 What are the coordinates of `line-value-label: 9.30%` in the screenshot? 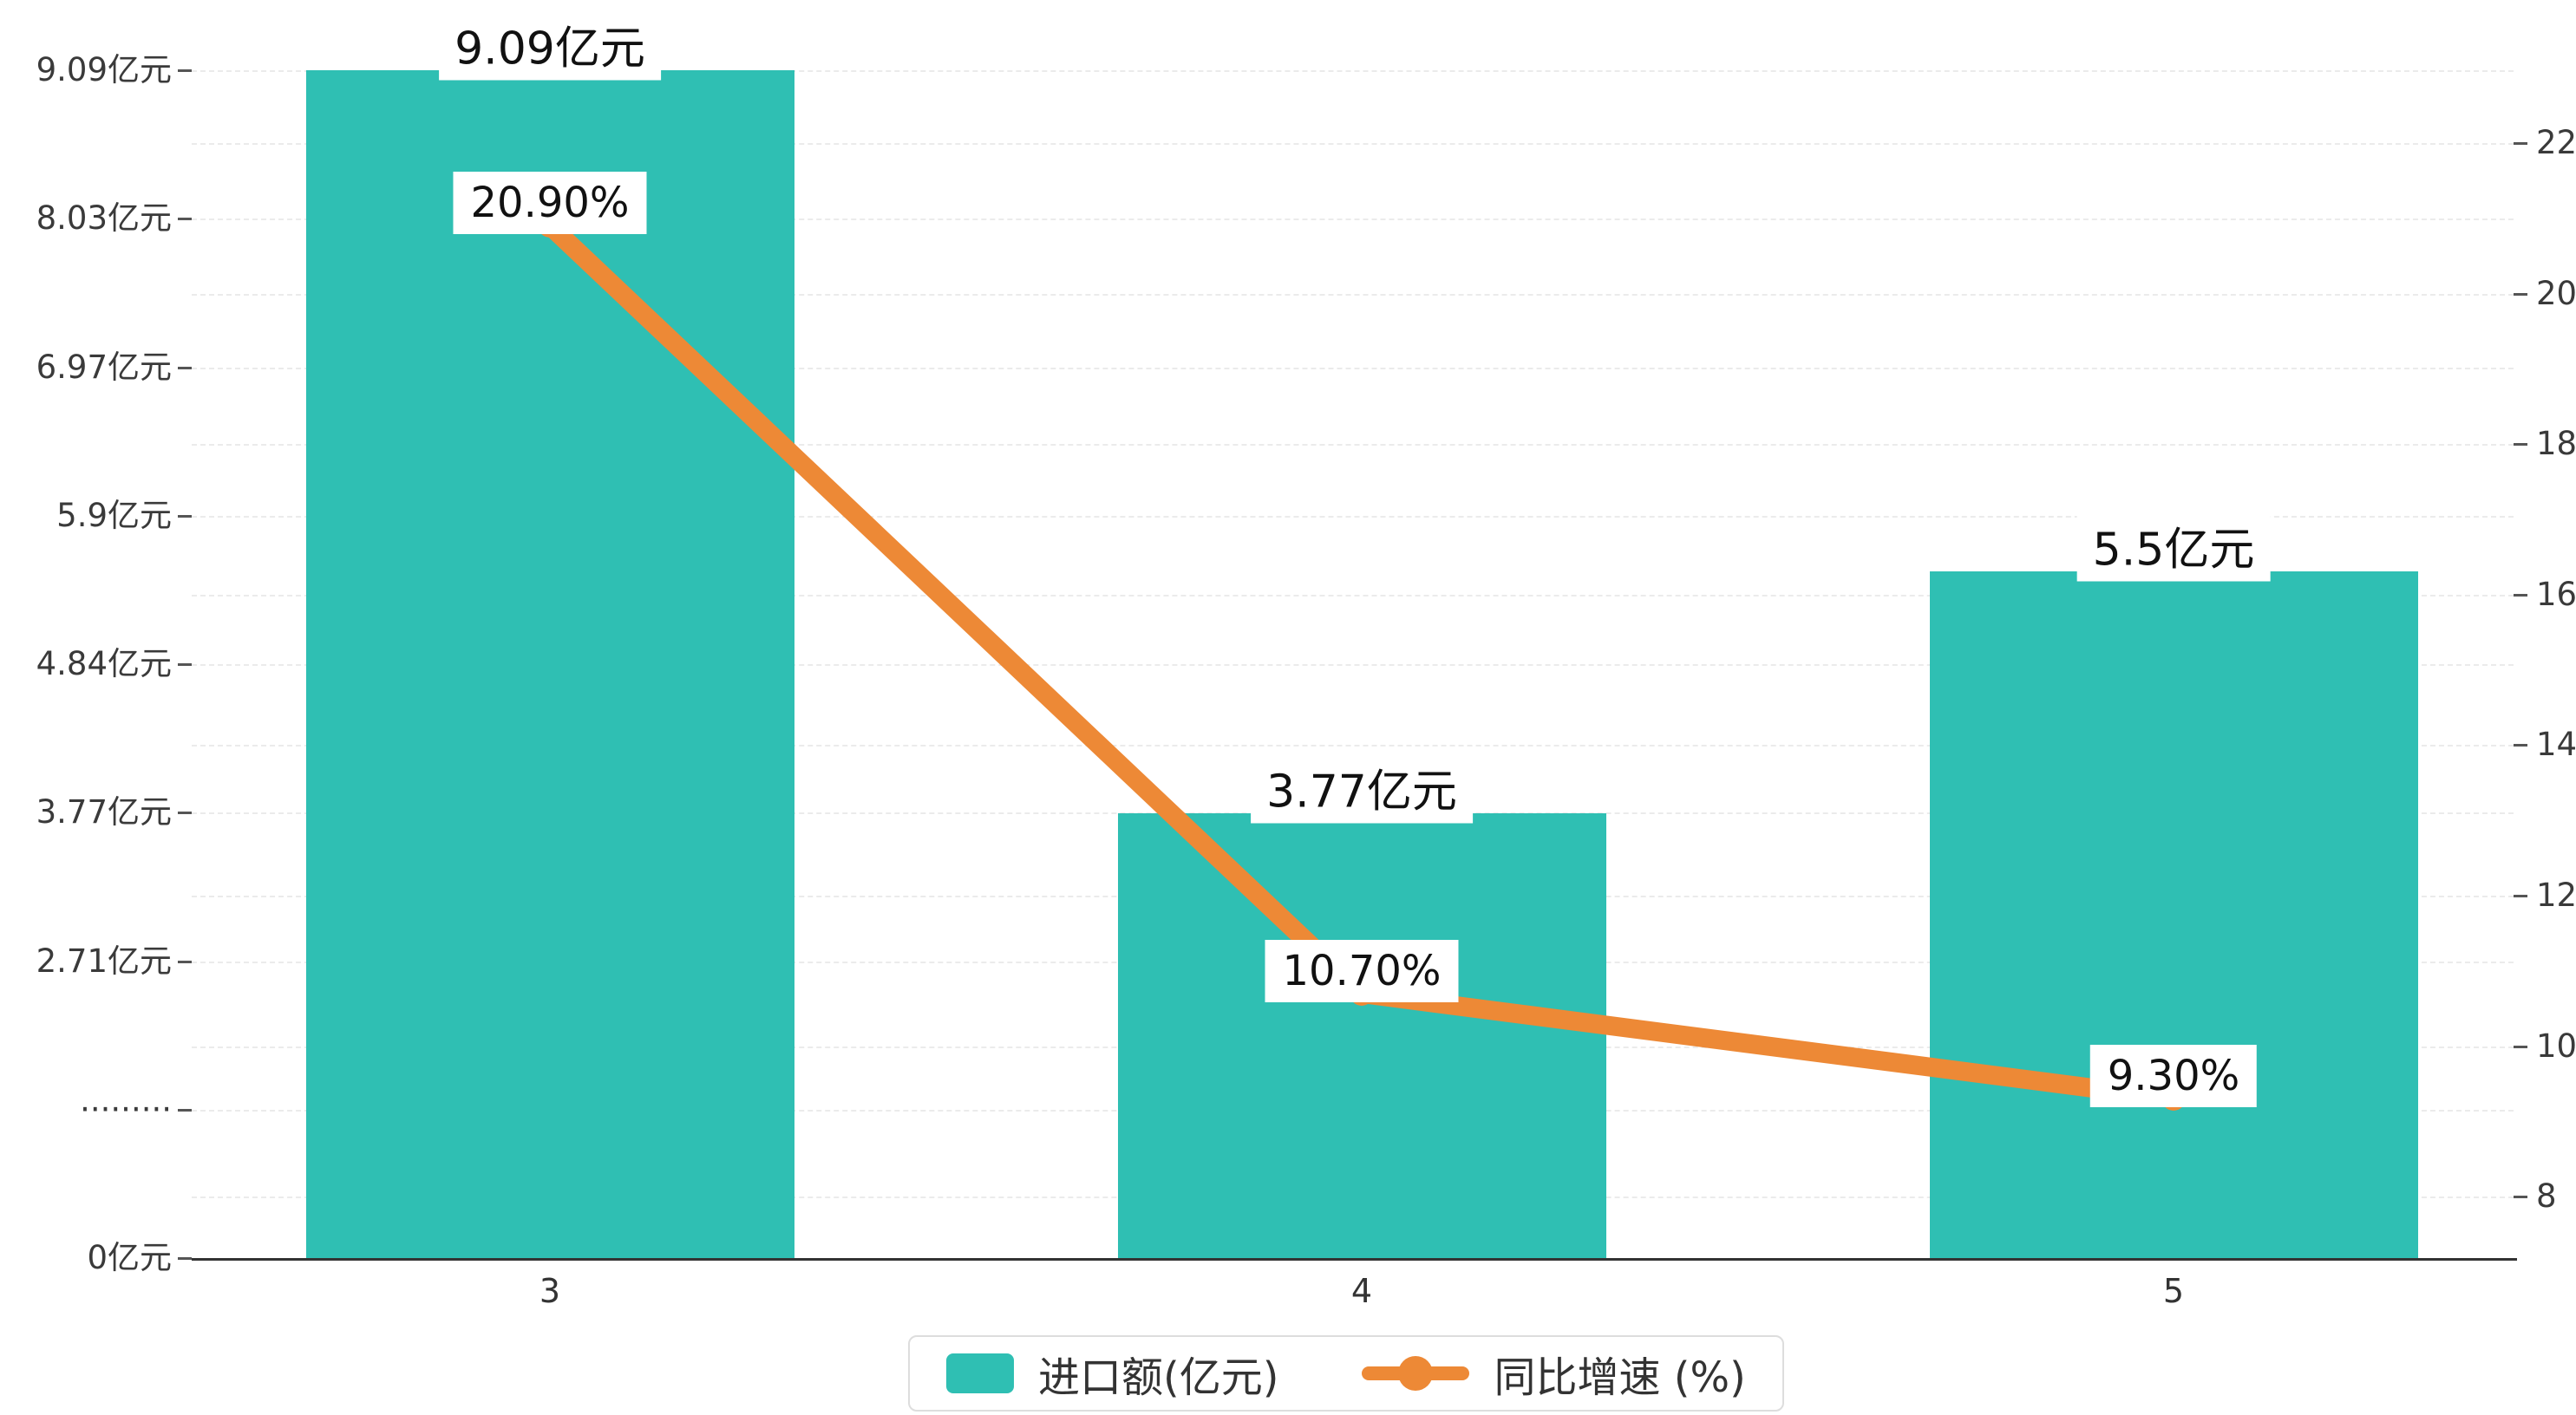 It's located at (2173, 1076).